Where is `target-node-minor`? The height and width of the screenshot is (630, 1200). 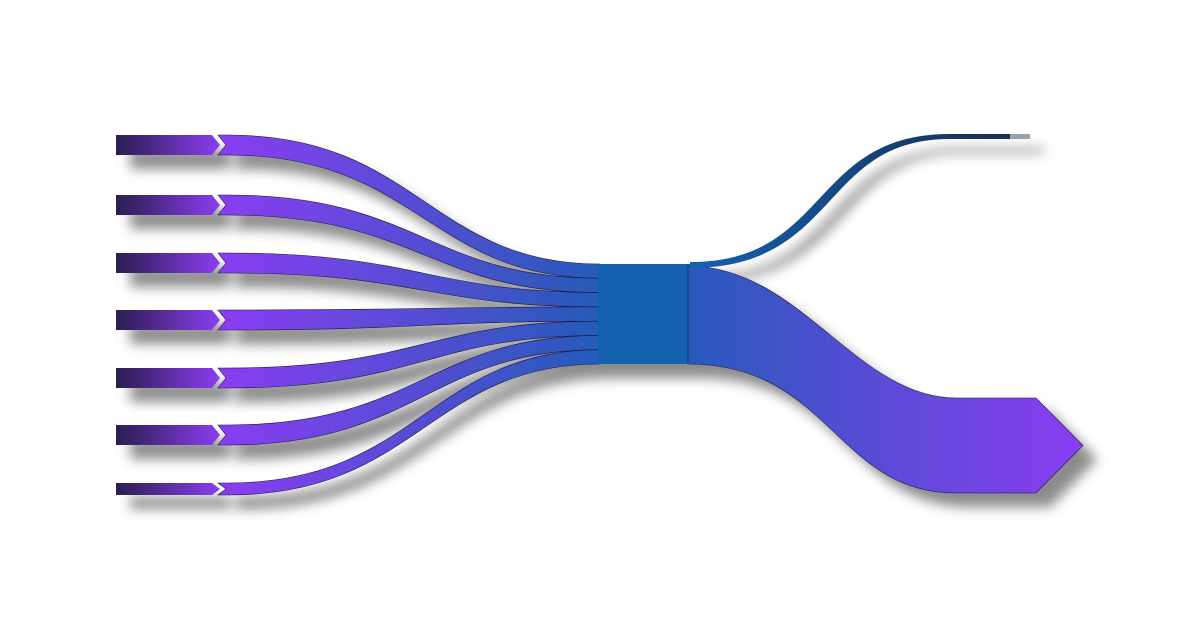 target-node-minor is located at coordinates (1020, 136).